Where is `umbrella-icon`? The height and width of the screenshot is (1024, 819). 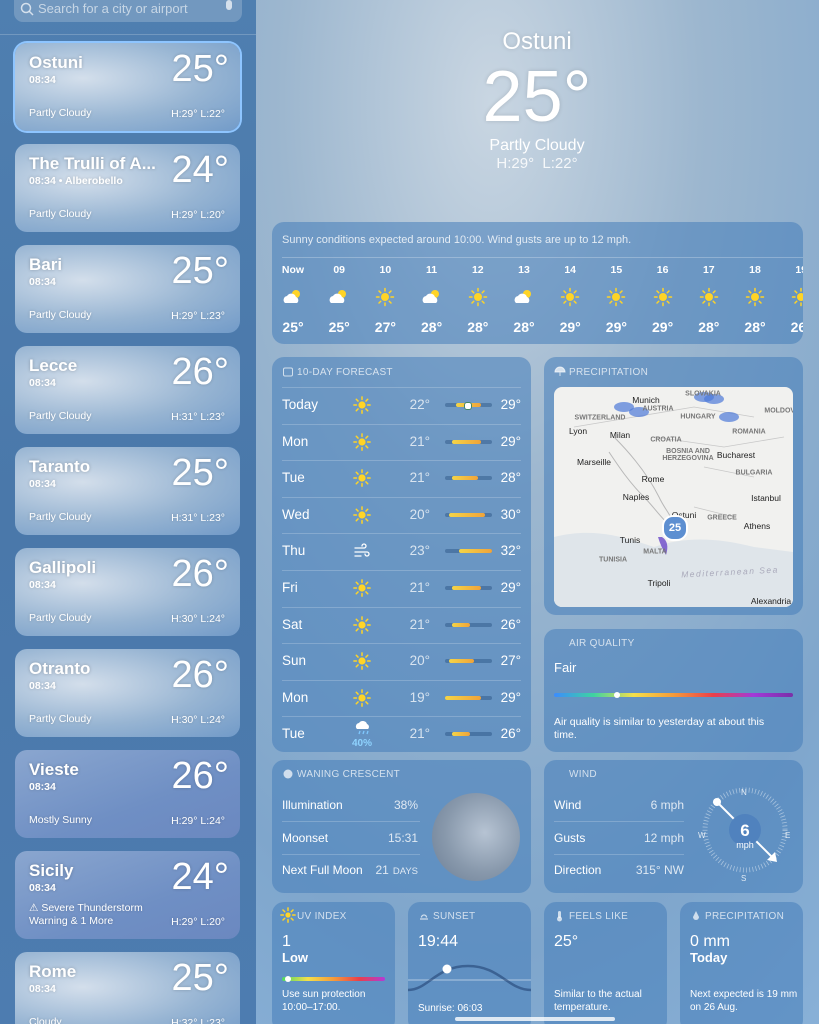
umbrella-icon is located at coordinates (560, 371).